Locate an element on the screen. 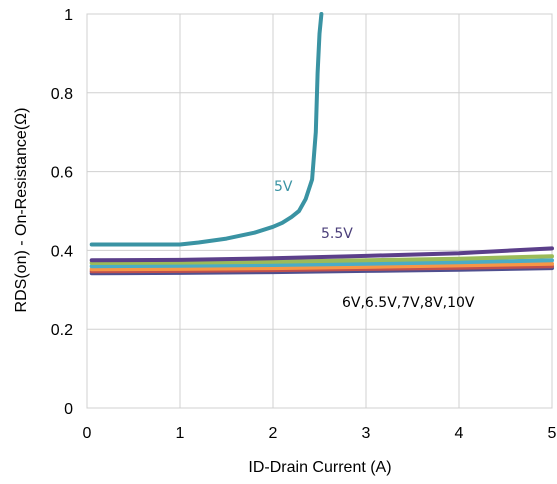 The image size is (557, 484). x-tick-label: 4 is located at coordinates (459, 433).